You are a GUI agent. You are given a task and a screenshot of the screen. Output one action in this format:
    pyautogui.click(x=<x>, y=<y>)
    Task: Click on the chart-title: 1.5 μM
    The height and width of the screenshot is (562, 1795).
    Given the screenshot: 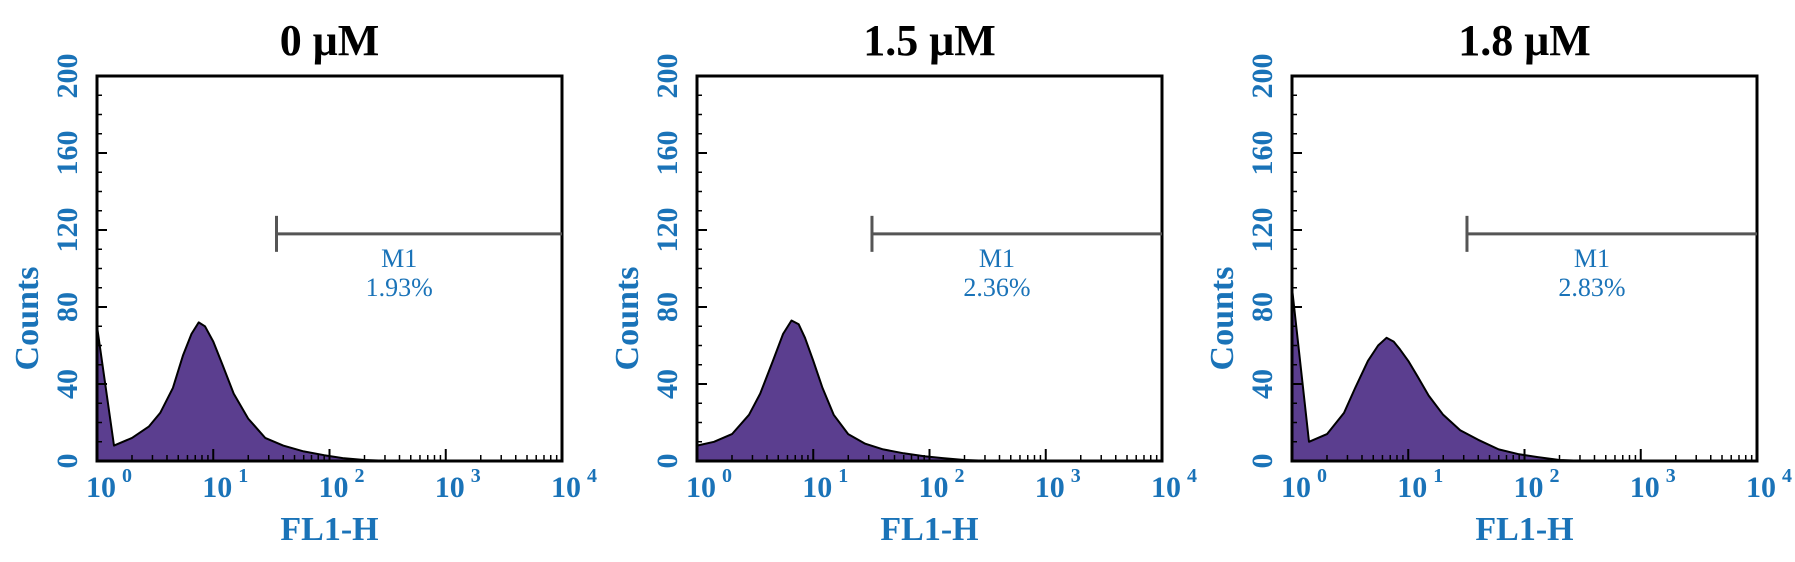 What is the action you would take?
    pyautogui.click(x=929, y=40)
    